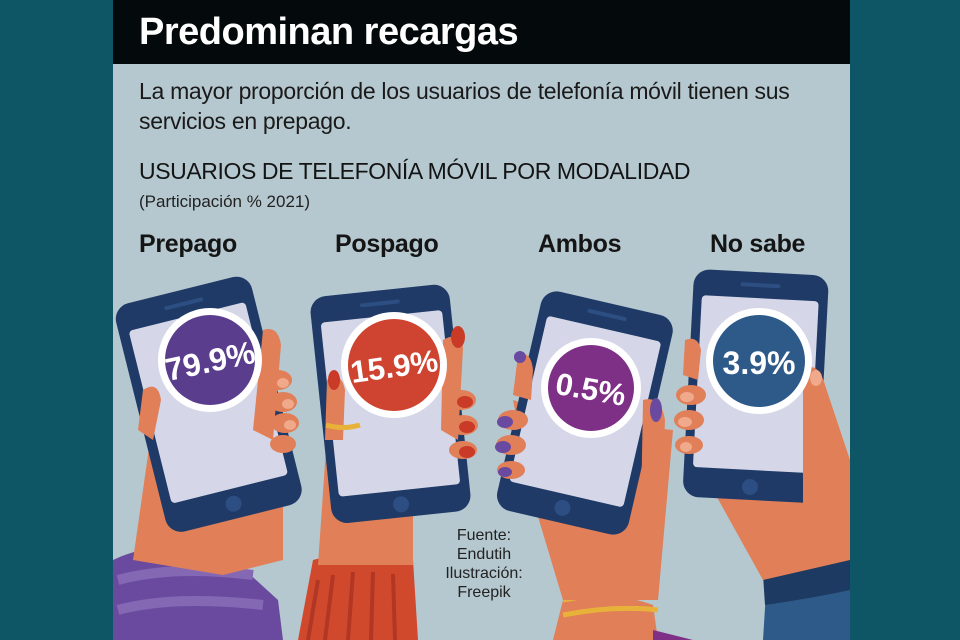 The image size is (960, 640). I want to click on no-sabe-hand-phone: 3.9%, so click(762, 454).